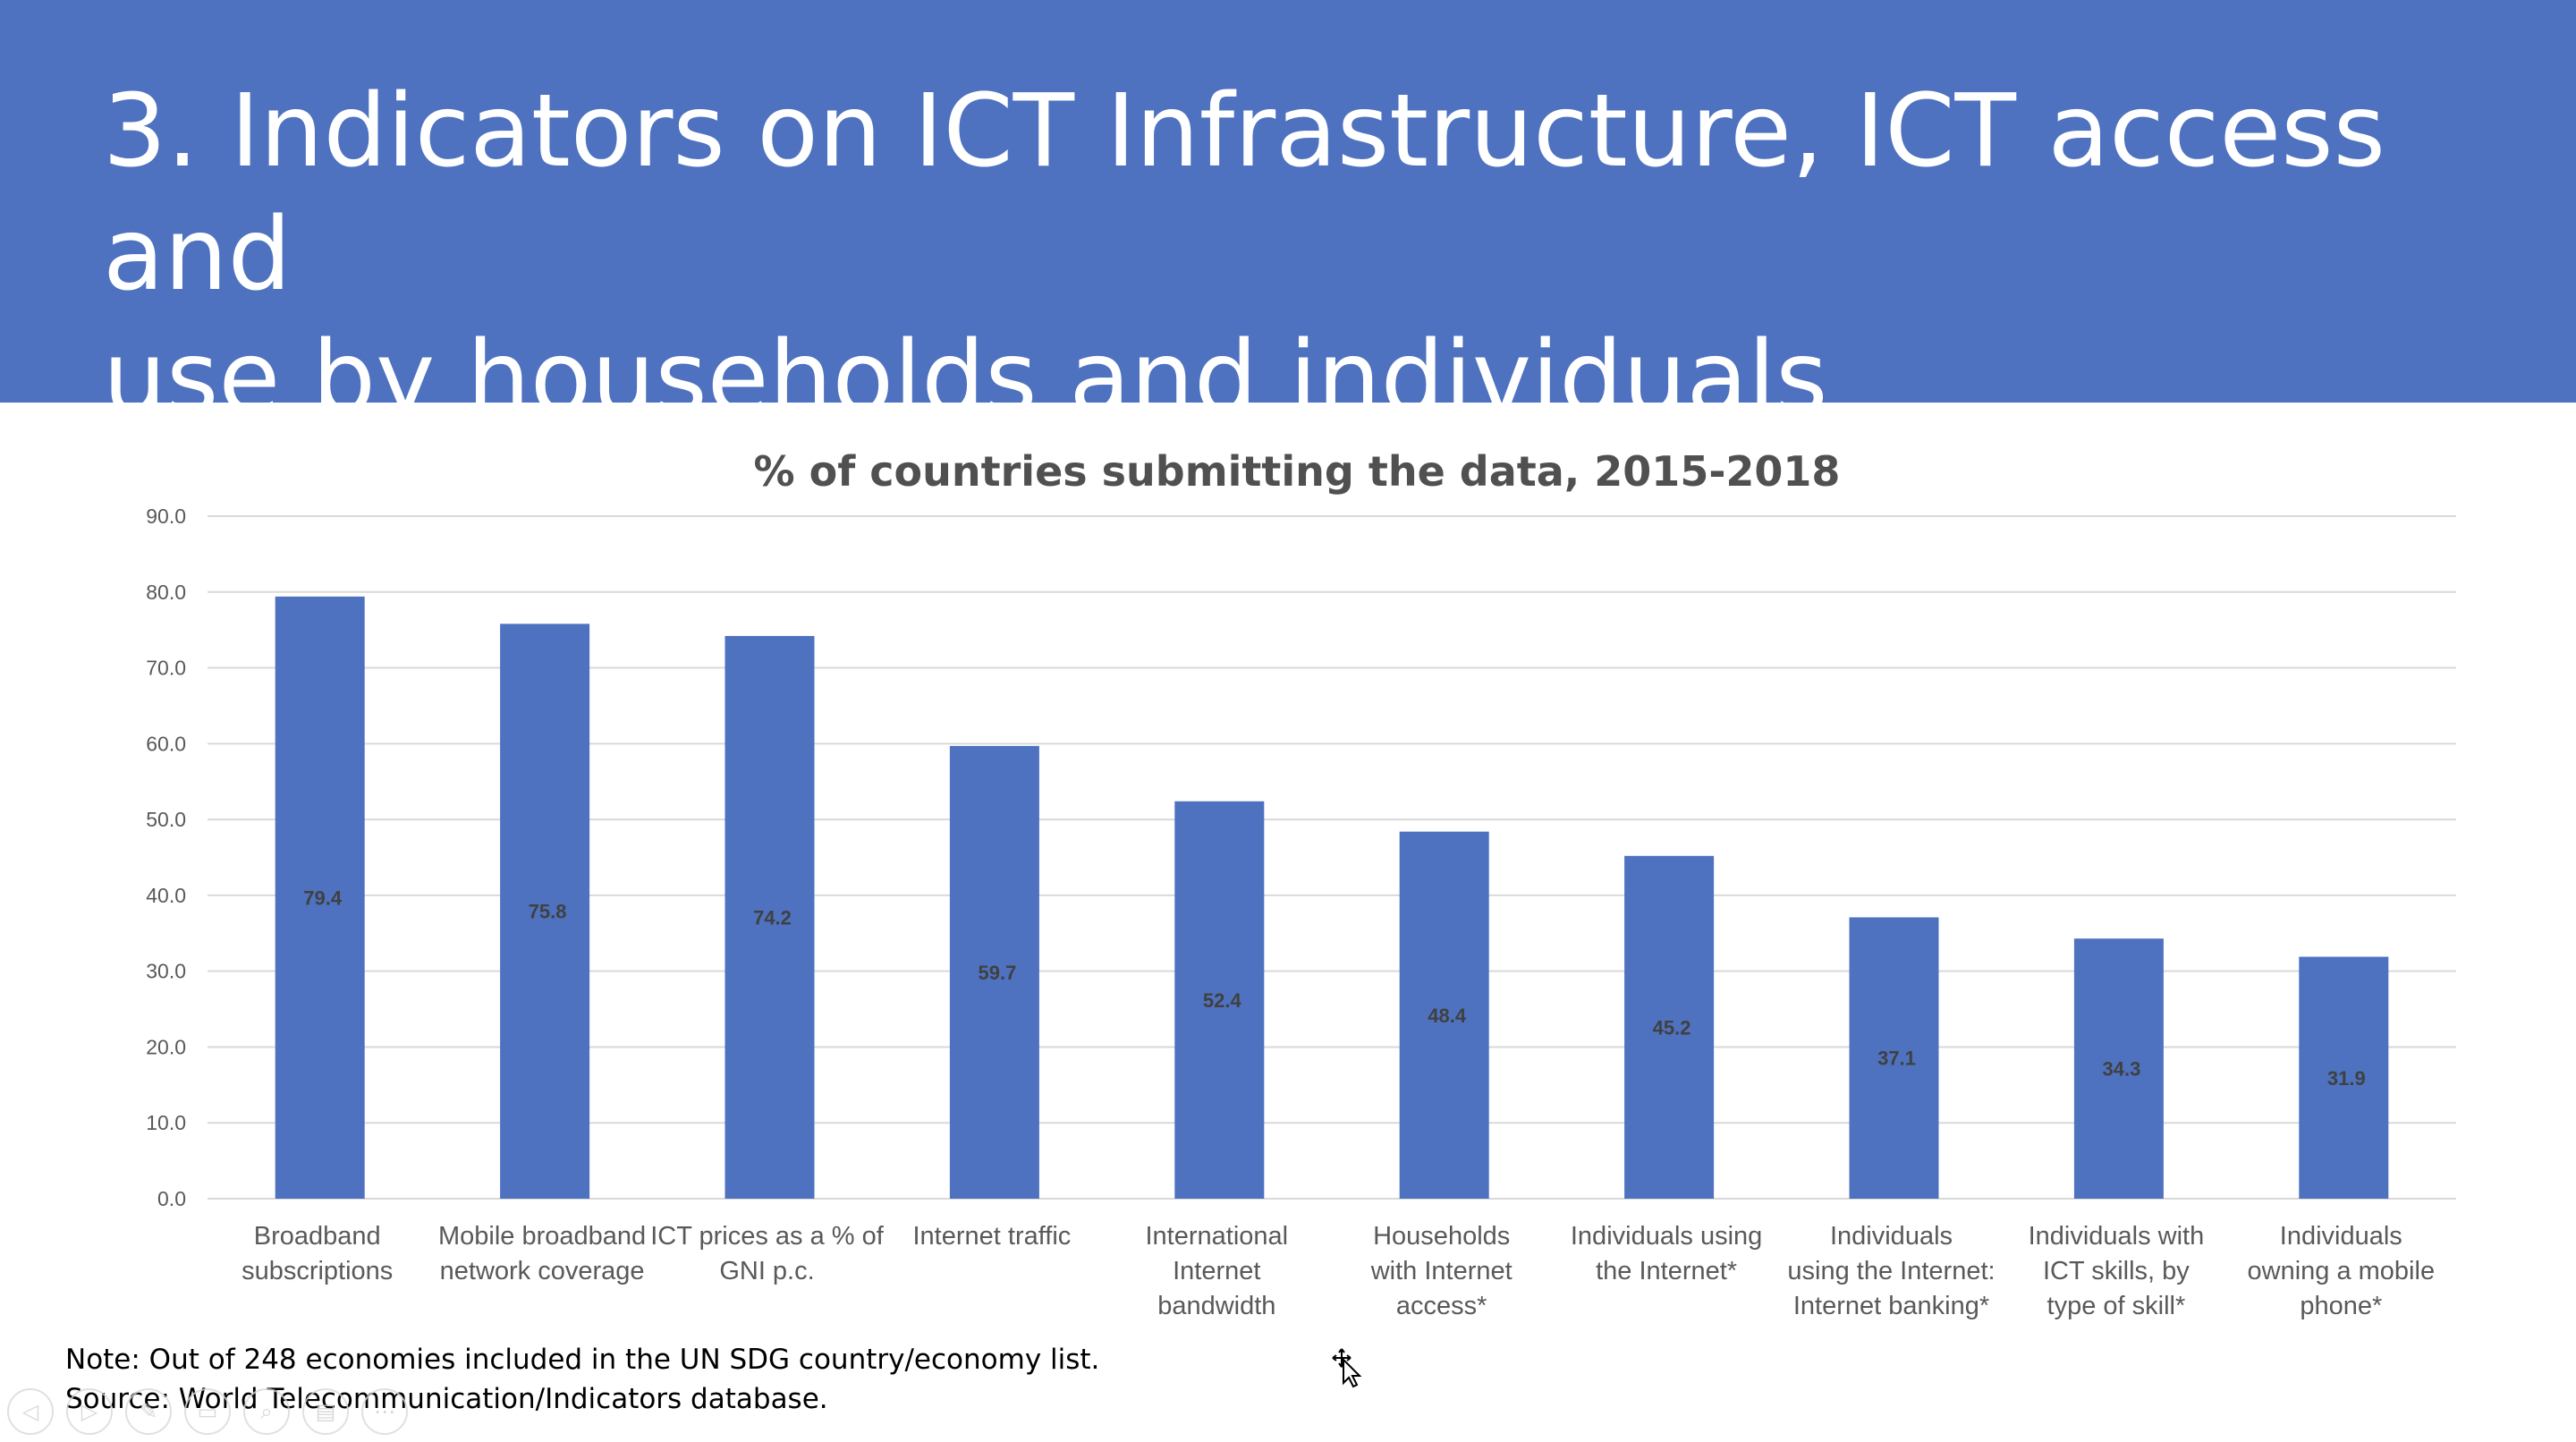  What do you see at coordinates (317, 1236) in the screenshot?
I see `category-label-line: Broadband` at bounding box center [317, 1236].